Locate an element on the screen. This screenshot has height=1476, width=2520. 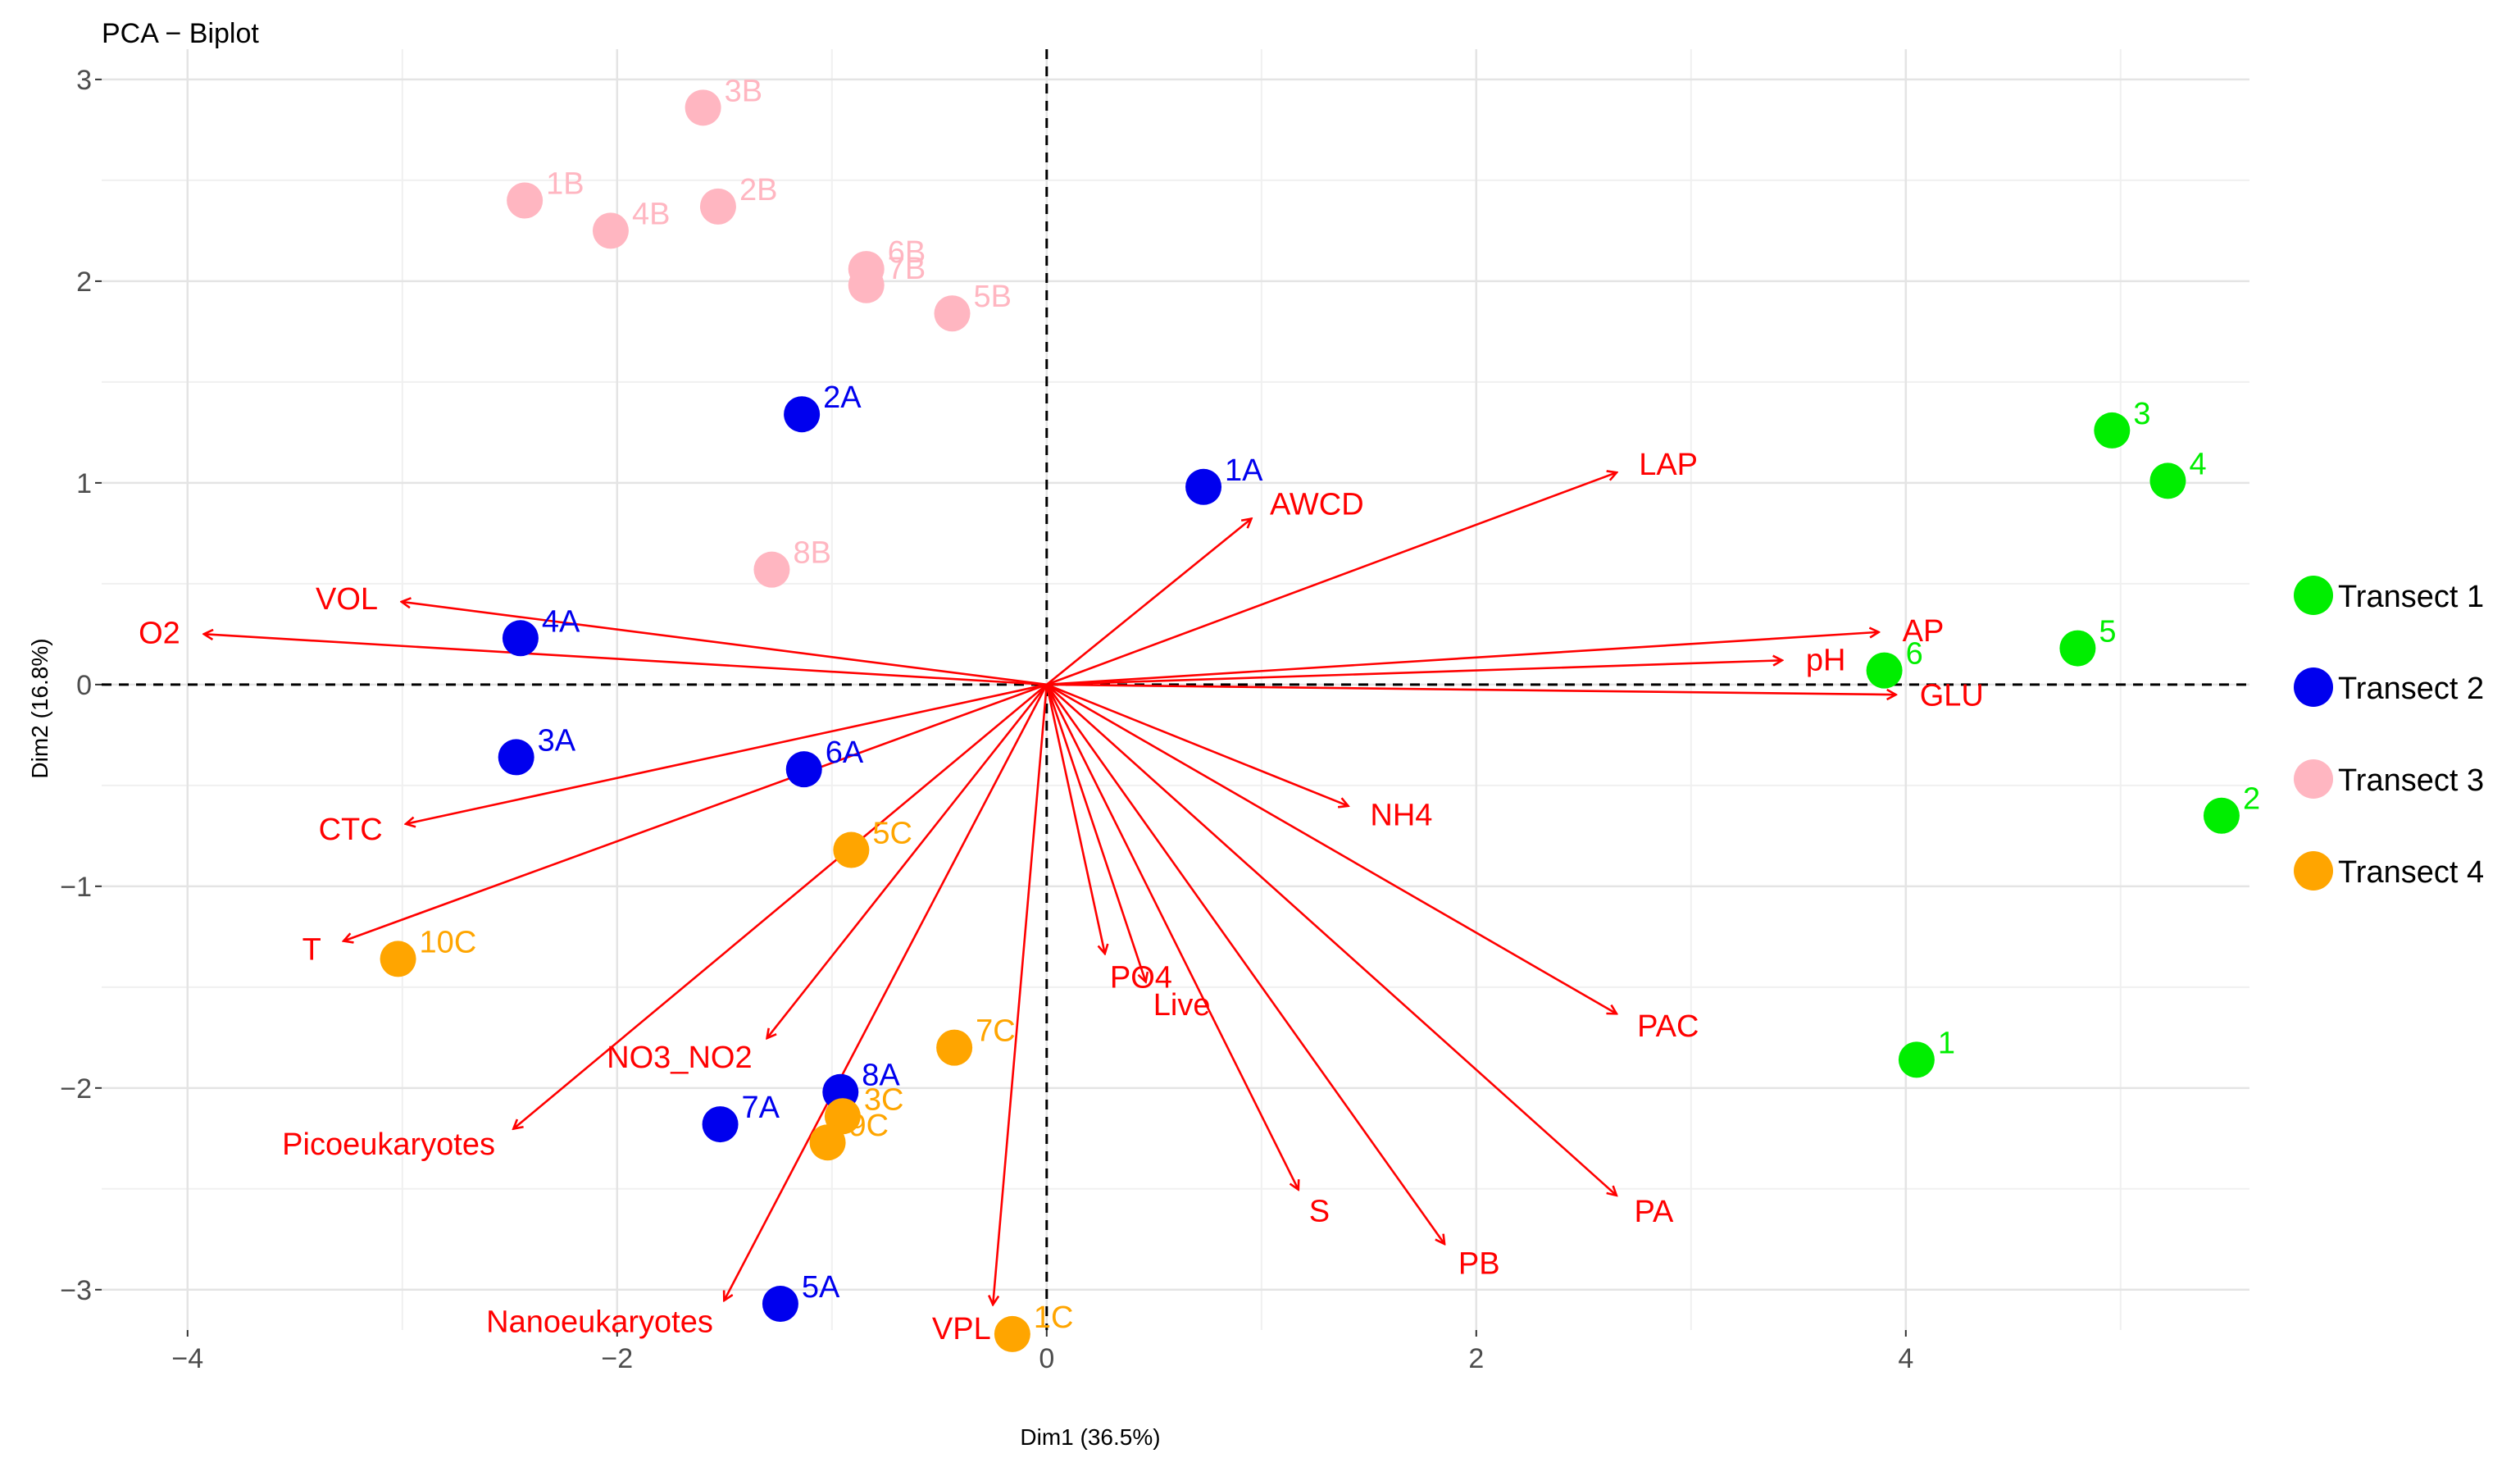
arrow-vol is located at coordinates (725, 644).